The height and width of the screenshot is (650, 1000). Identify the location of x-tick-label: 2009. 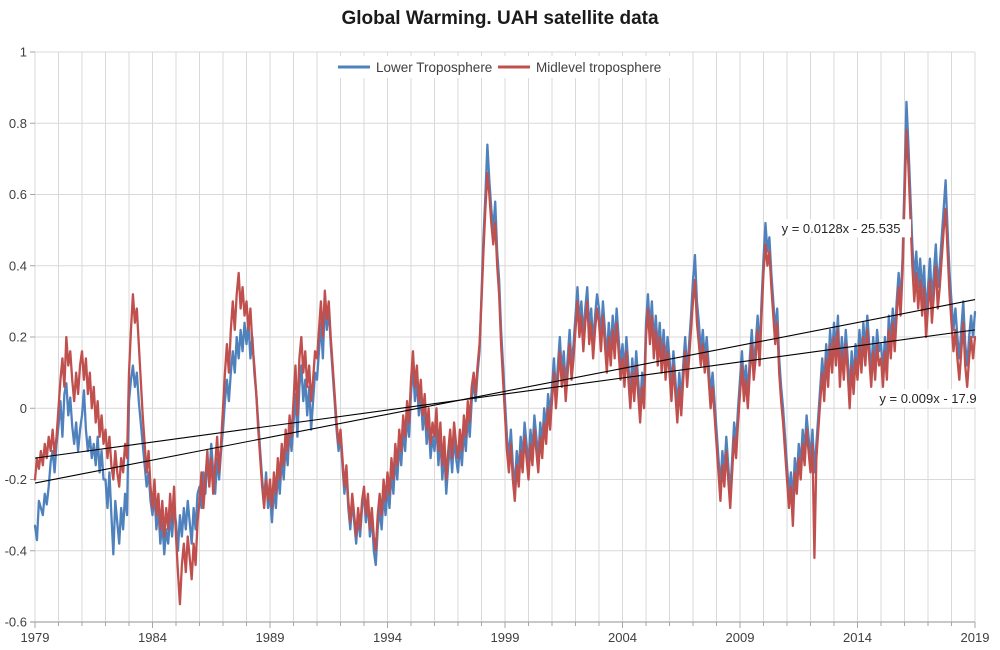
(740, 637).